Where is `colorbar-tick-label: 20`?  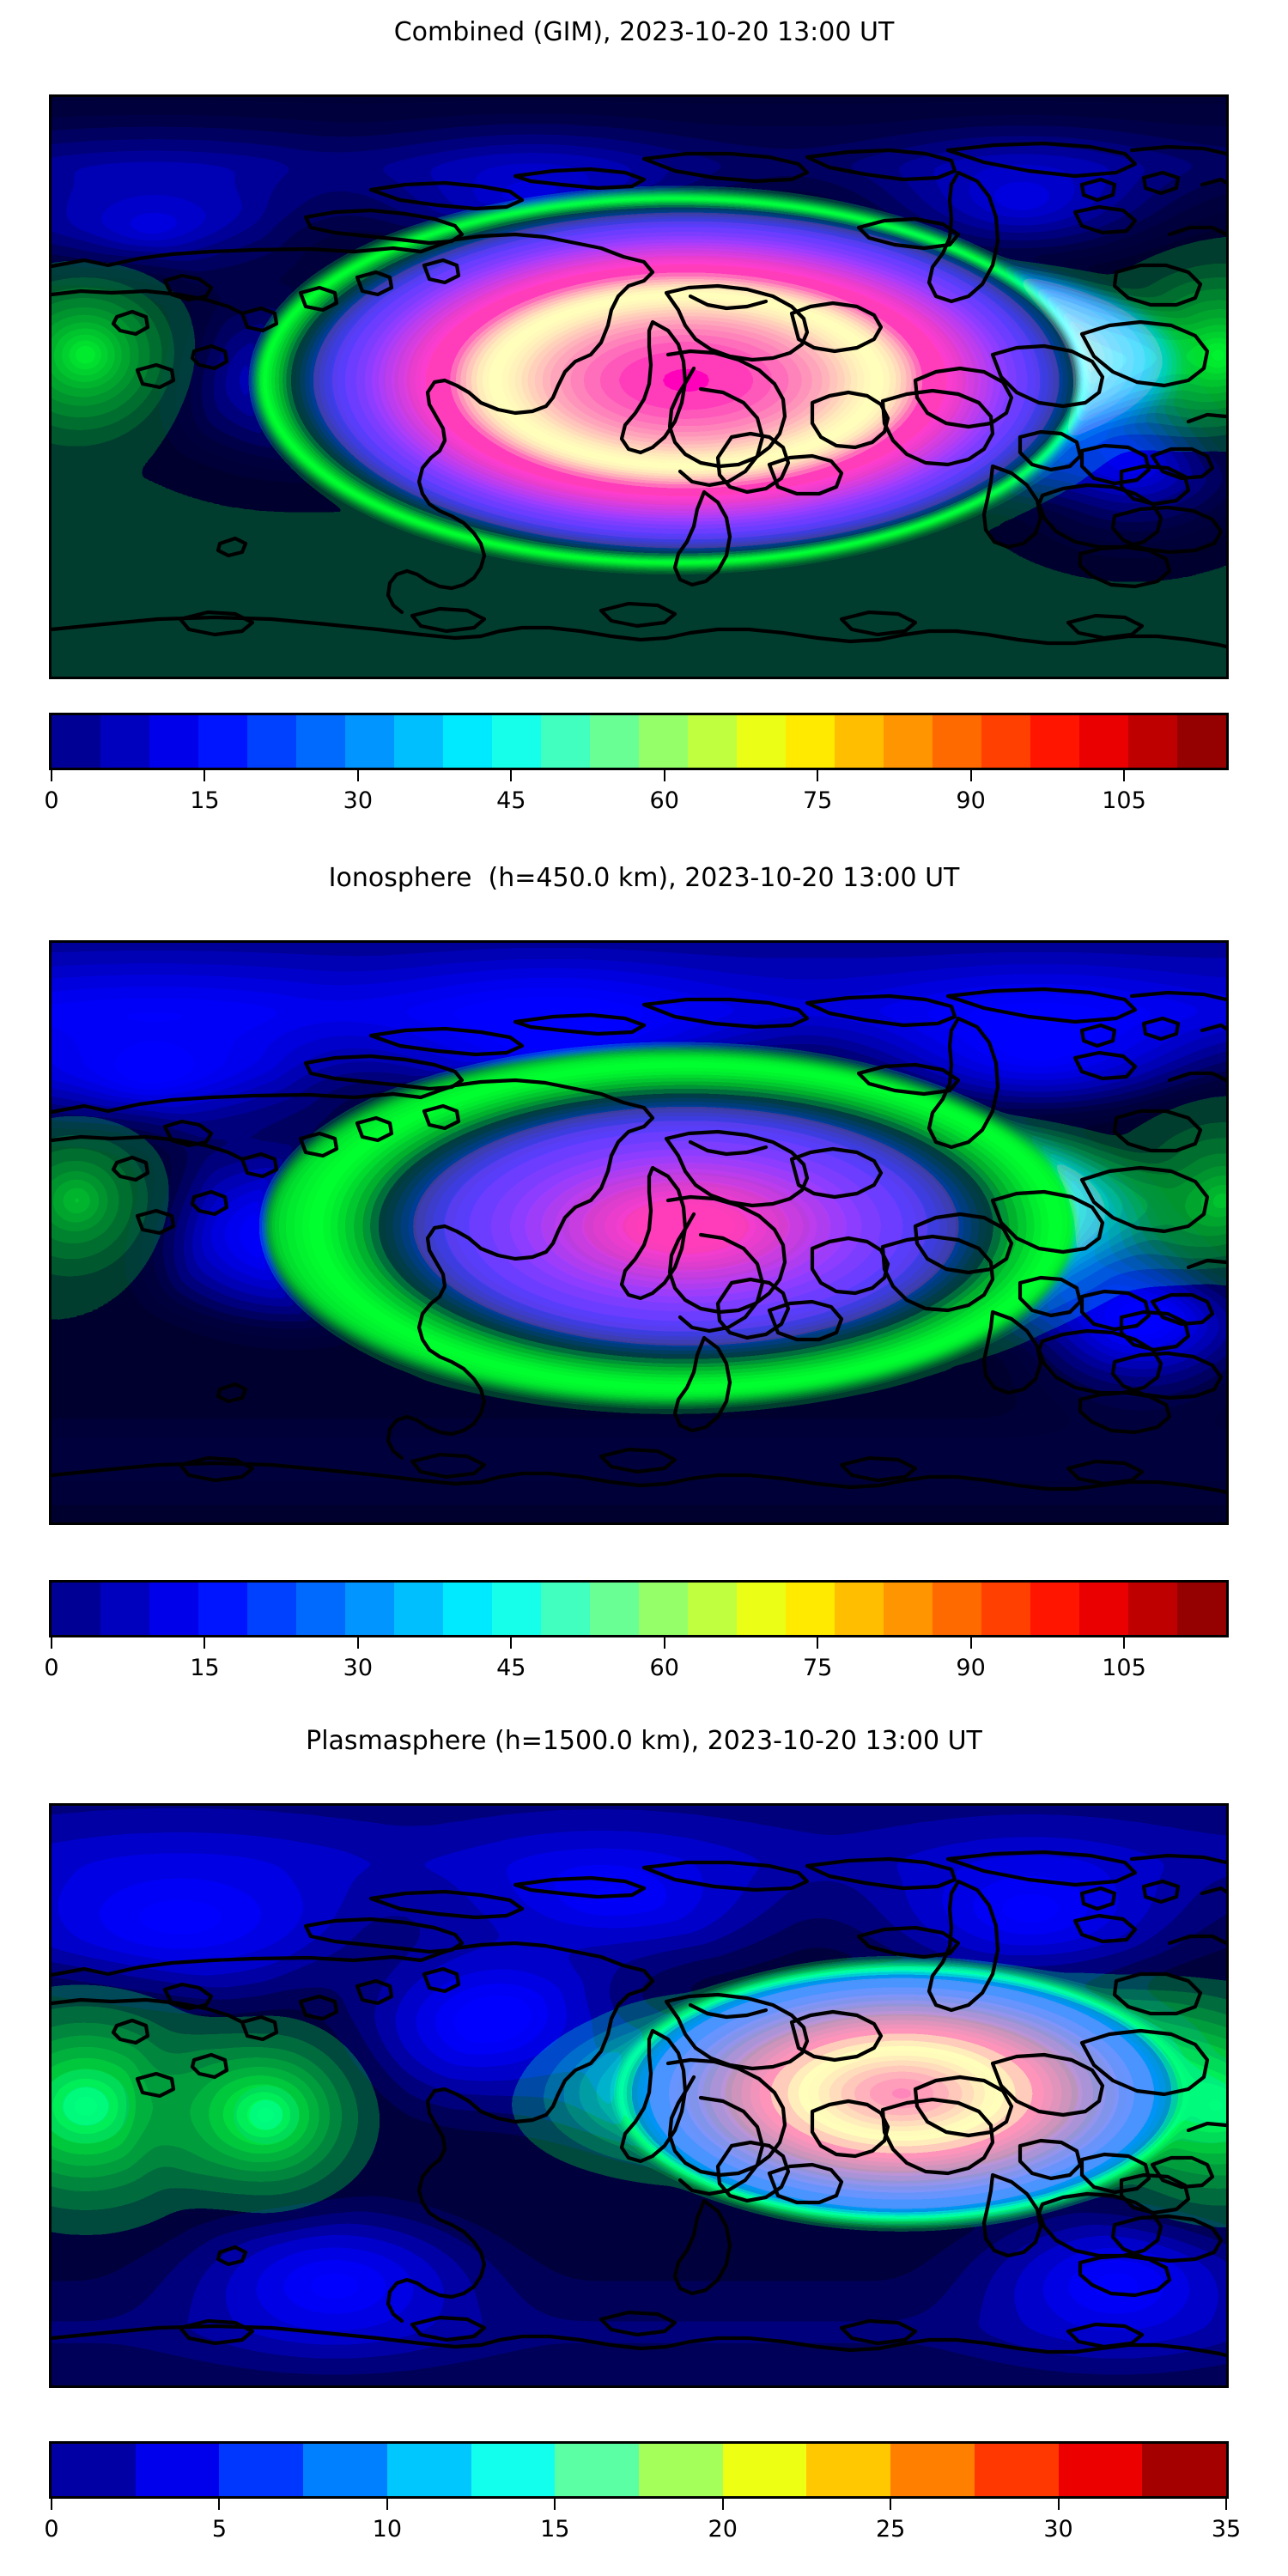 colorbar-tick-label: 20 is located at coordinates (723, 2529).